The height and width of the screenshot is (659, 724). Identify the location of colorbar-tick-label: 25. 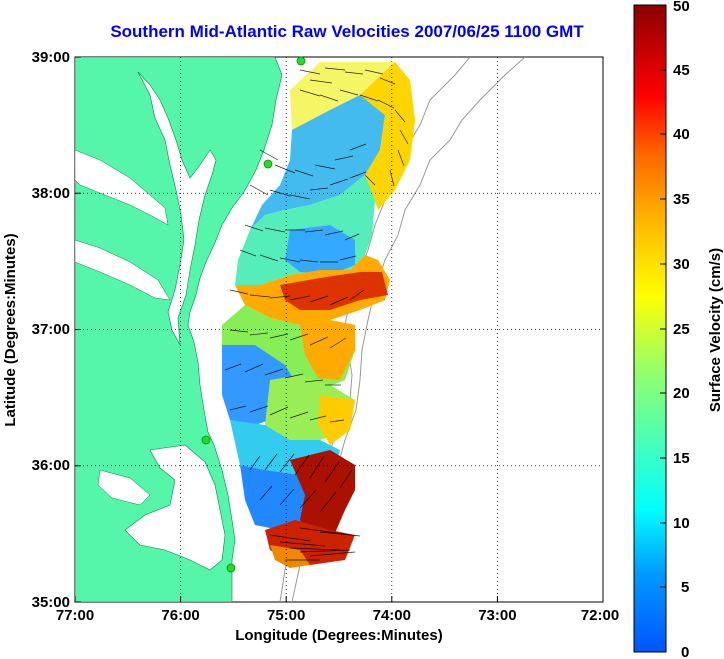
(681, 329).